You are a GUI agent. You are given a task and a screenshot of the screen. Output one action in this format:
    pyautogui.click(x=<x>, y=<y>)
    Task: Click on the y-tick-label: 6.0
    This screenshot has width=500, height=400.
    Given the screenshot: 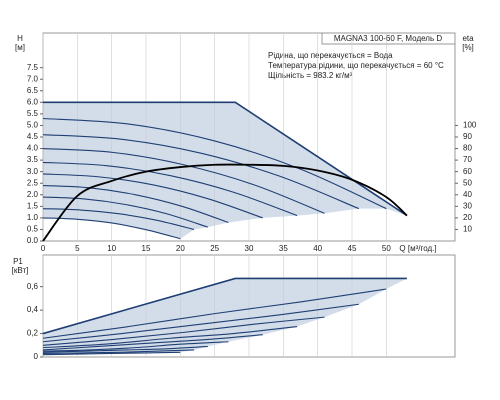 What is the action you would take?
    pyautogui.click(x=33, y=101)
    